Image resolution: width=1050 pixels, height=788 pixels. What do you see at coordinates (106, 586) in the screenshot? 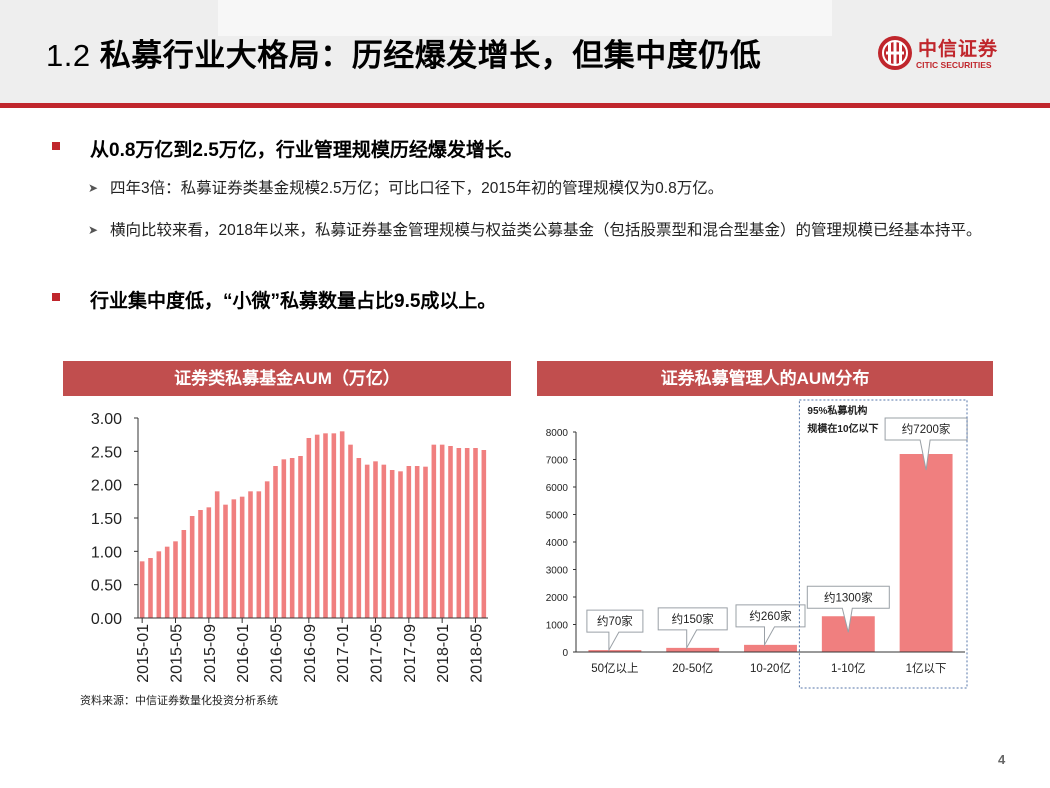
I see `left-y-tick-label: 0.50` at bounding box center [106, 586].